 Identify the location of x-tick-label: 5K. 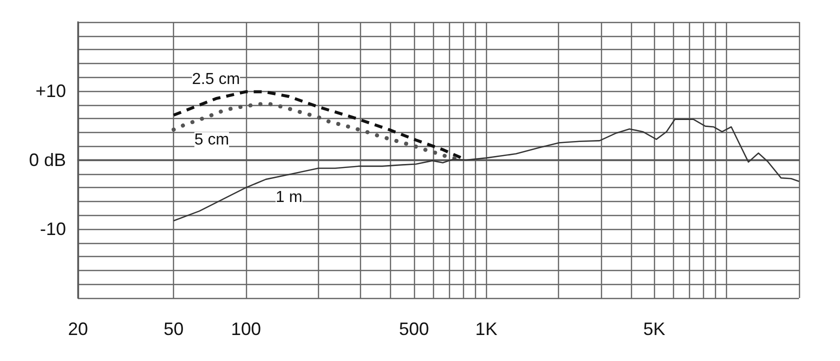
(654, 329).